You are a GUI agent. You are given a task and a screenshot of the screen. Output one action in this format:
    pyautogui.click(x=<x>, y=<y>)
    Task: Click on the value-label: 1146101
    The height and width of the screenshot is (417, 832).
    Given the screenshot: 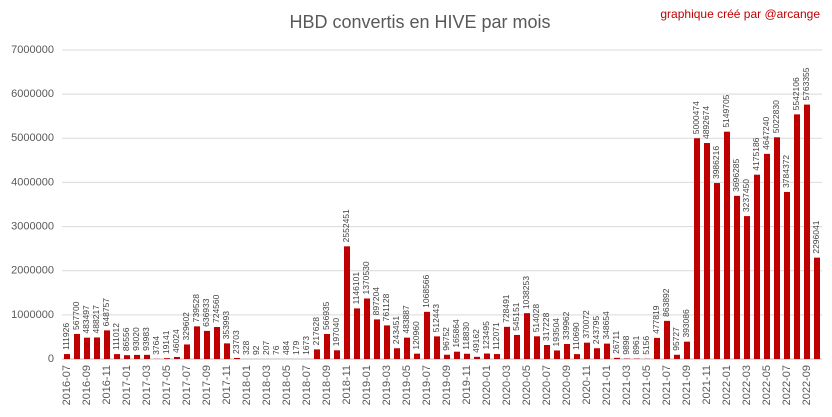 What is the action you would take?
    pyautogui.click(x=356, y=288)
    